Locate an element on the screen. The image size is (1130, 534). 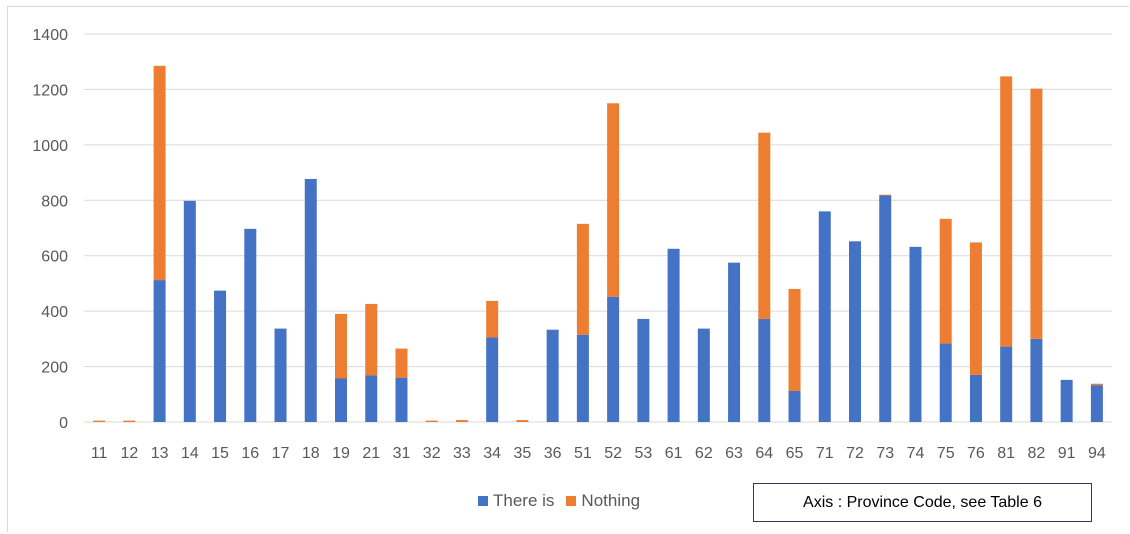
x-tick-label: 31 is located at coordinates (402, 453).